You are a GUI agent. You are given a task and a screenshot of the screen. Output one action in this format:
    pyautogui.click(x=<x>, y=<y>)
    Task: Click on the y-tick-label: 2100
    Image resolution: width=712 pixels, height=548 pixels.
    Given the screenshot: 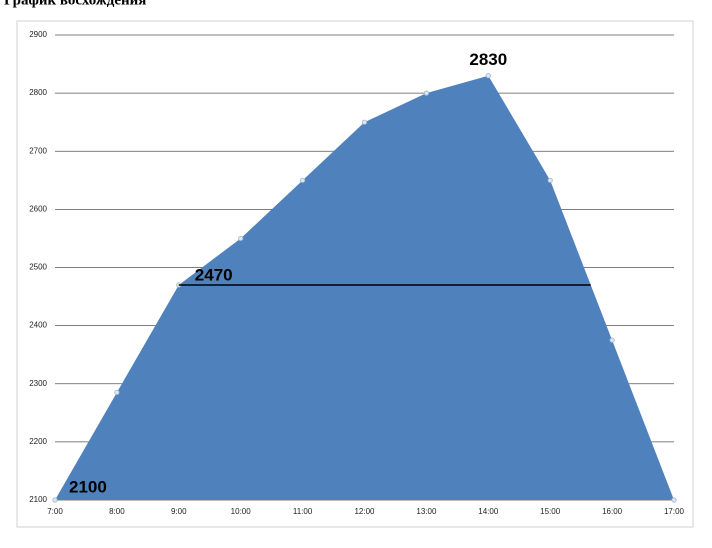 What is the action you would take?
    pyautogui.click(x=38, y=499)
    